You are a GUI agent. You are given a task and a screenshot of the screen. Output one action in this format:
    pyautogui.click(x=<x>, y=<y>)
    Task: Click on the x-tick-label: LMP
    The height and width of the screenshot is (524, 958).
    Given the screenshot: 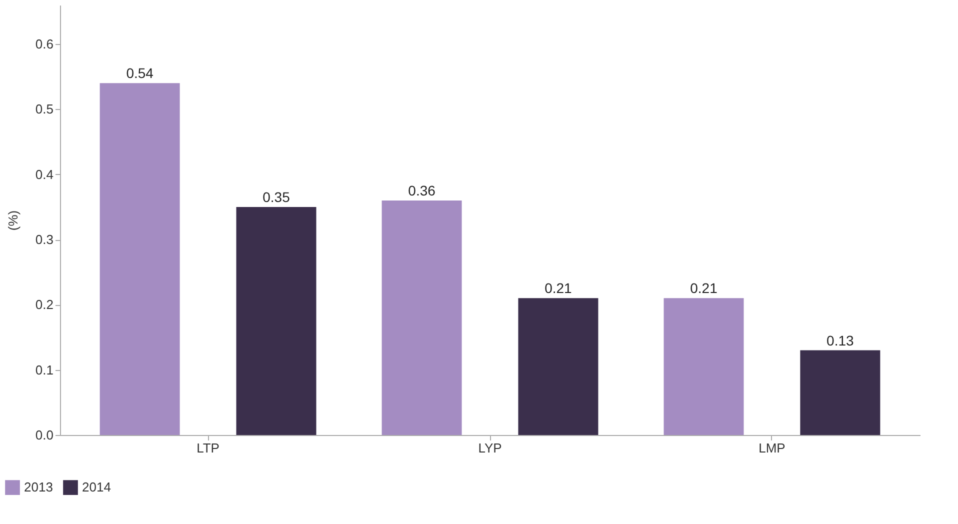 What is the action you would take?
    pyautogui.click(x=772, y=448)
    